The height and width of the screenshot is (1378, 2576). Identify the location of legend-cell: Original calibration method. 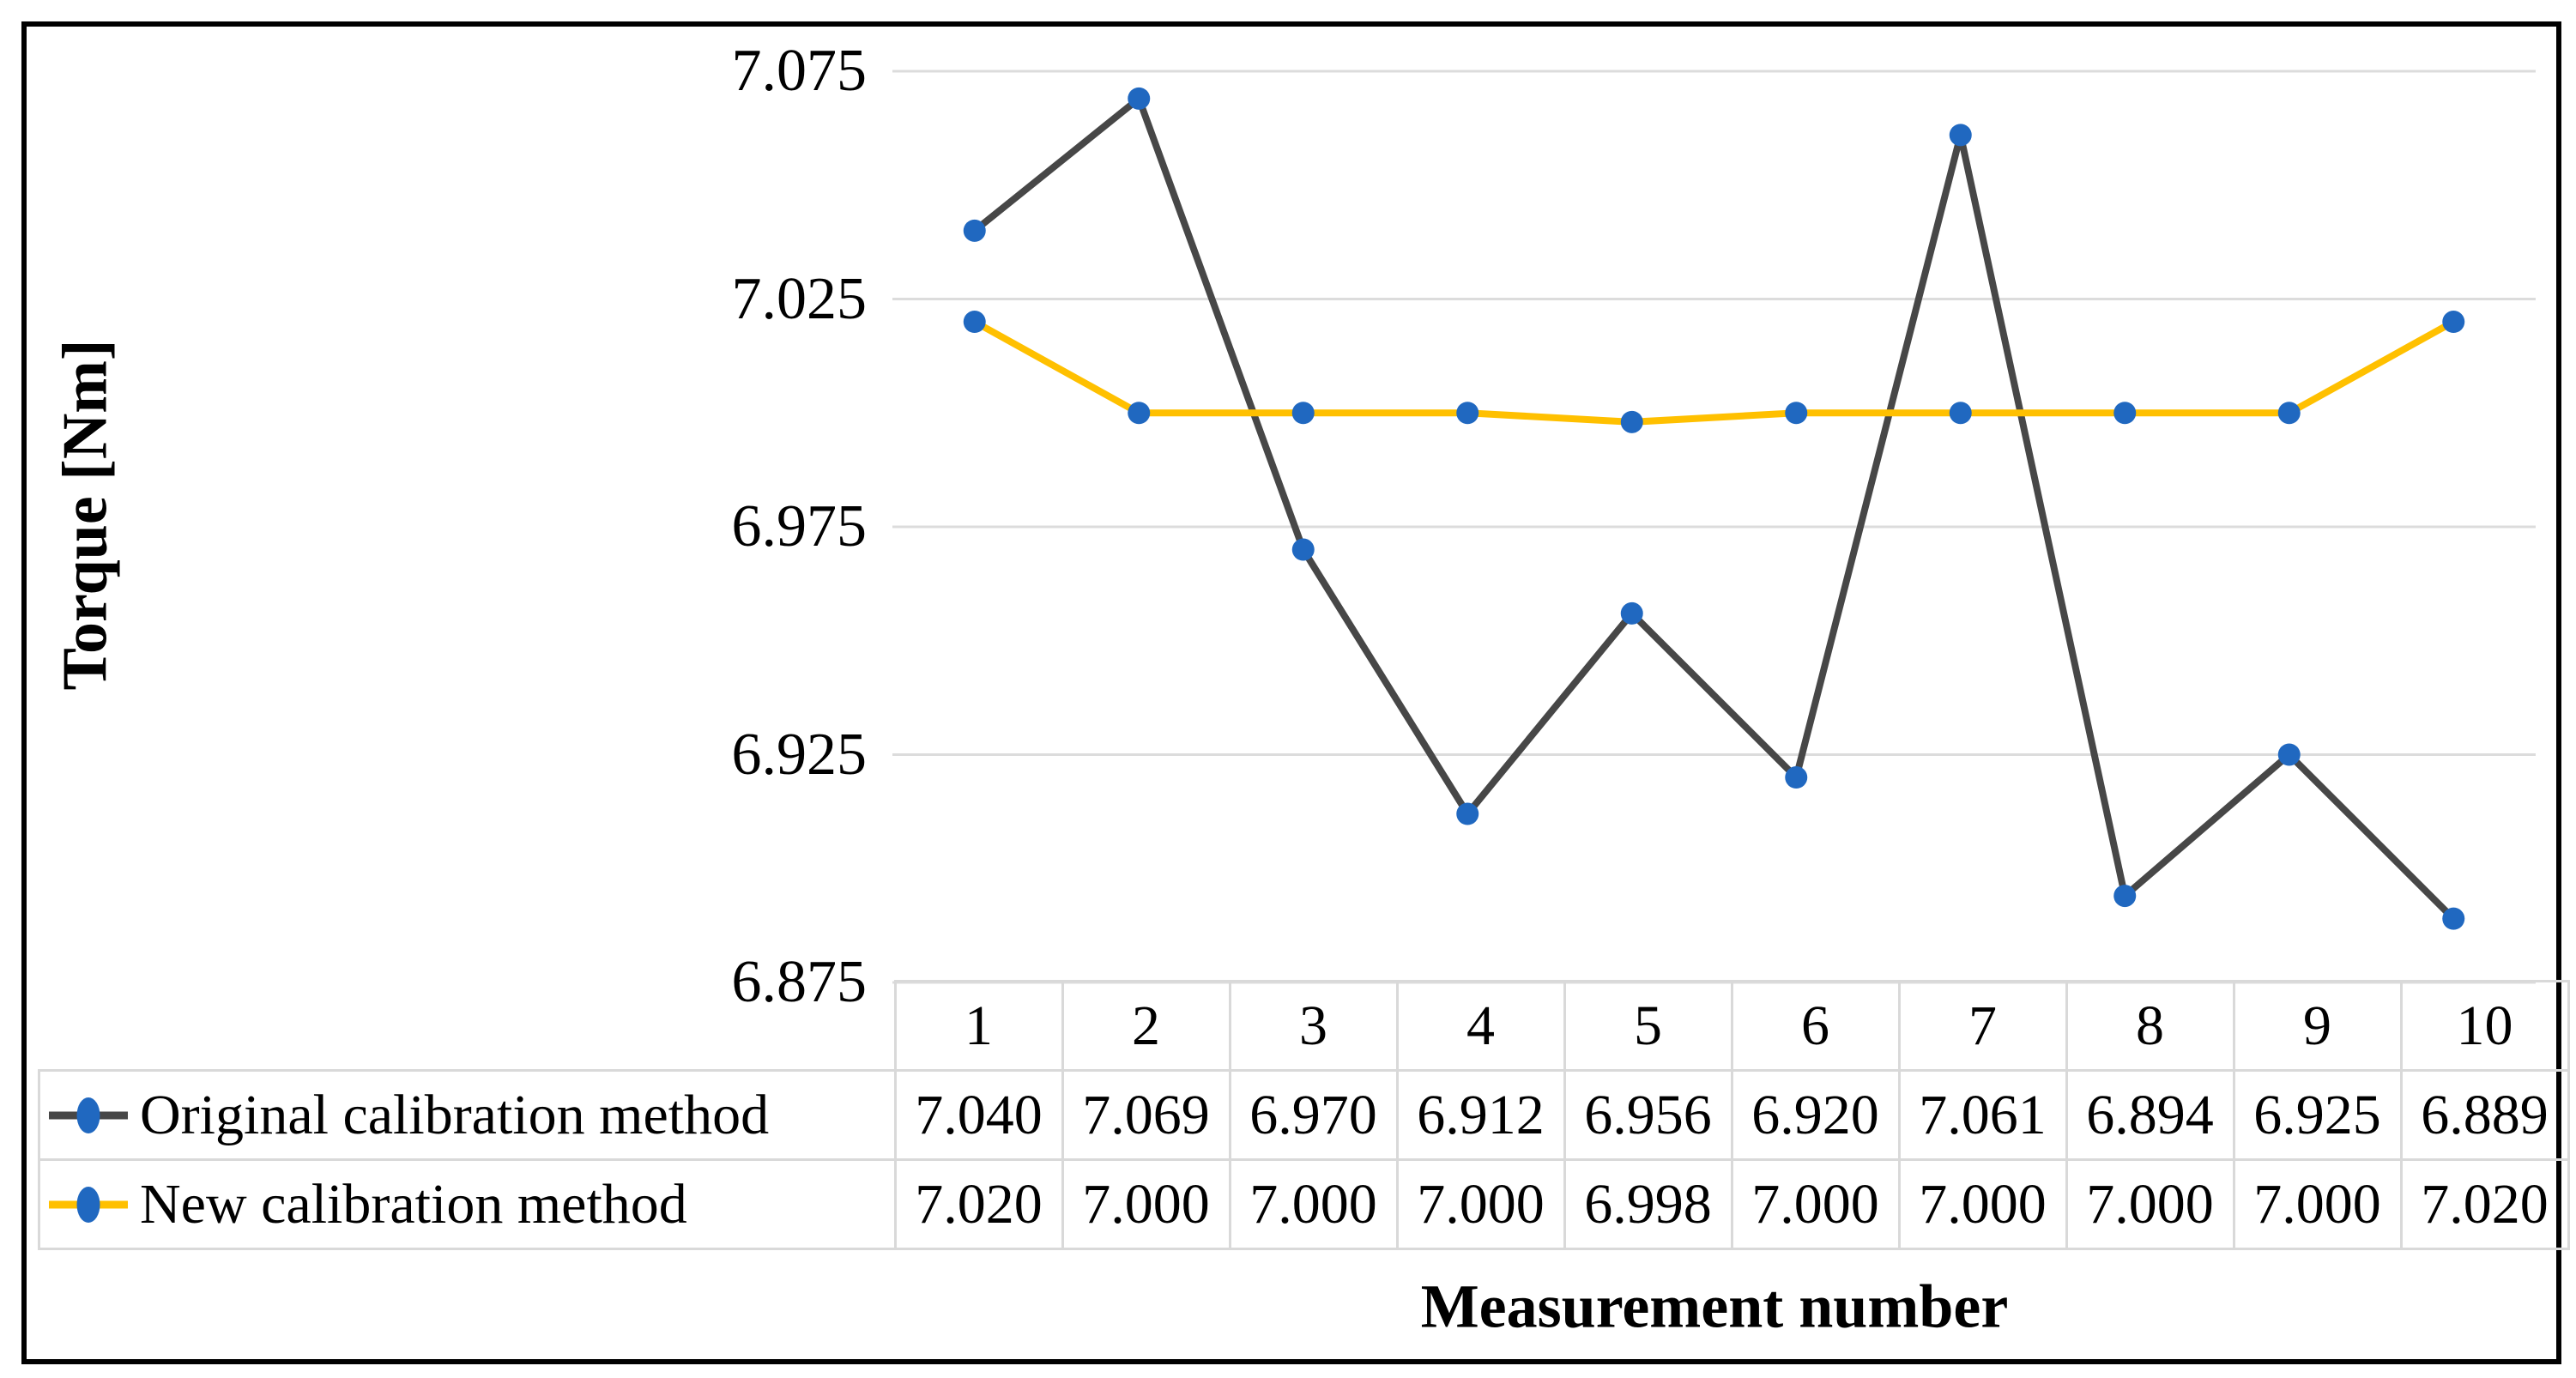
(467, 1115).